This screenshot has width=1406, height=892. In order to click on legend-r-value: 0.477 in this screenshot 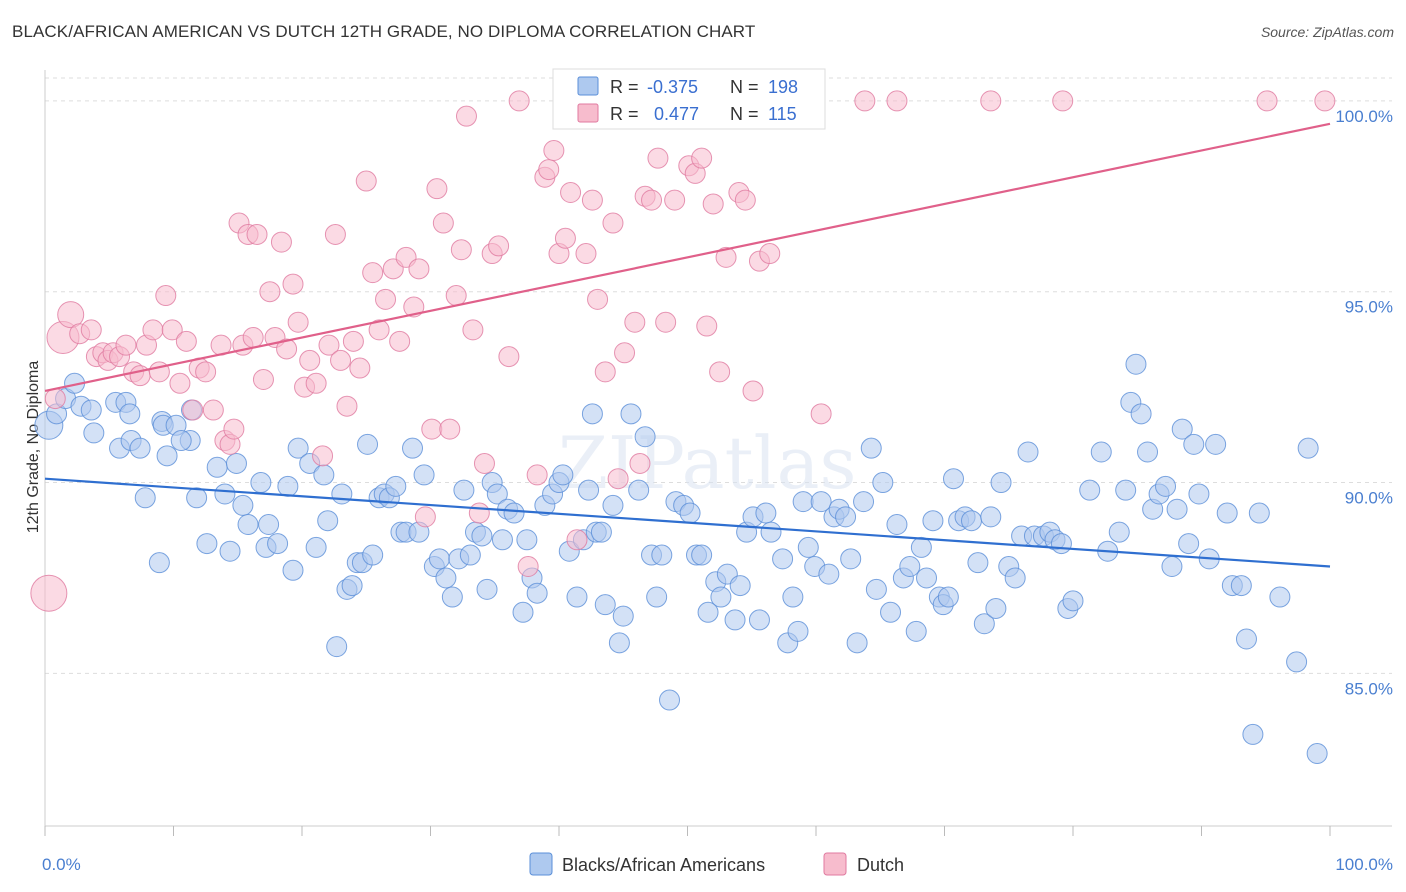, I will do `click(676, 114)`.